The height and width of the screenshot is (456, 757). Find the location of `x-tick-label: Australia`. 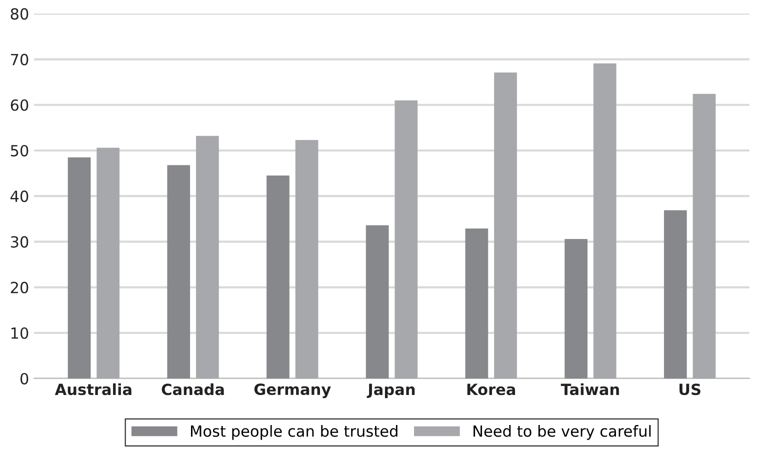

x-tick-label: Australia is located at coordinates (93, 389).